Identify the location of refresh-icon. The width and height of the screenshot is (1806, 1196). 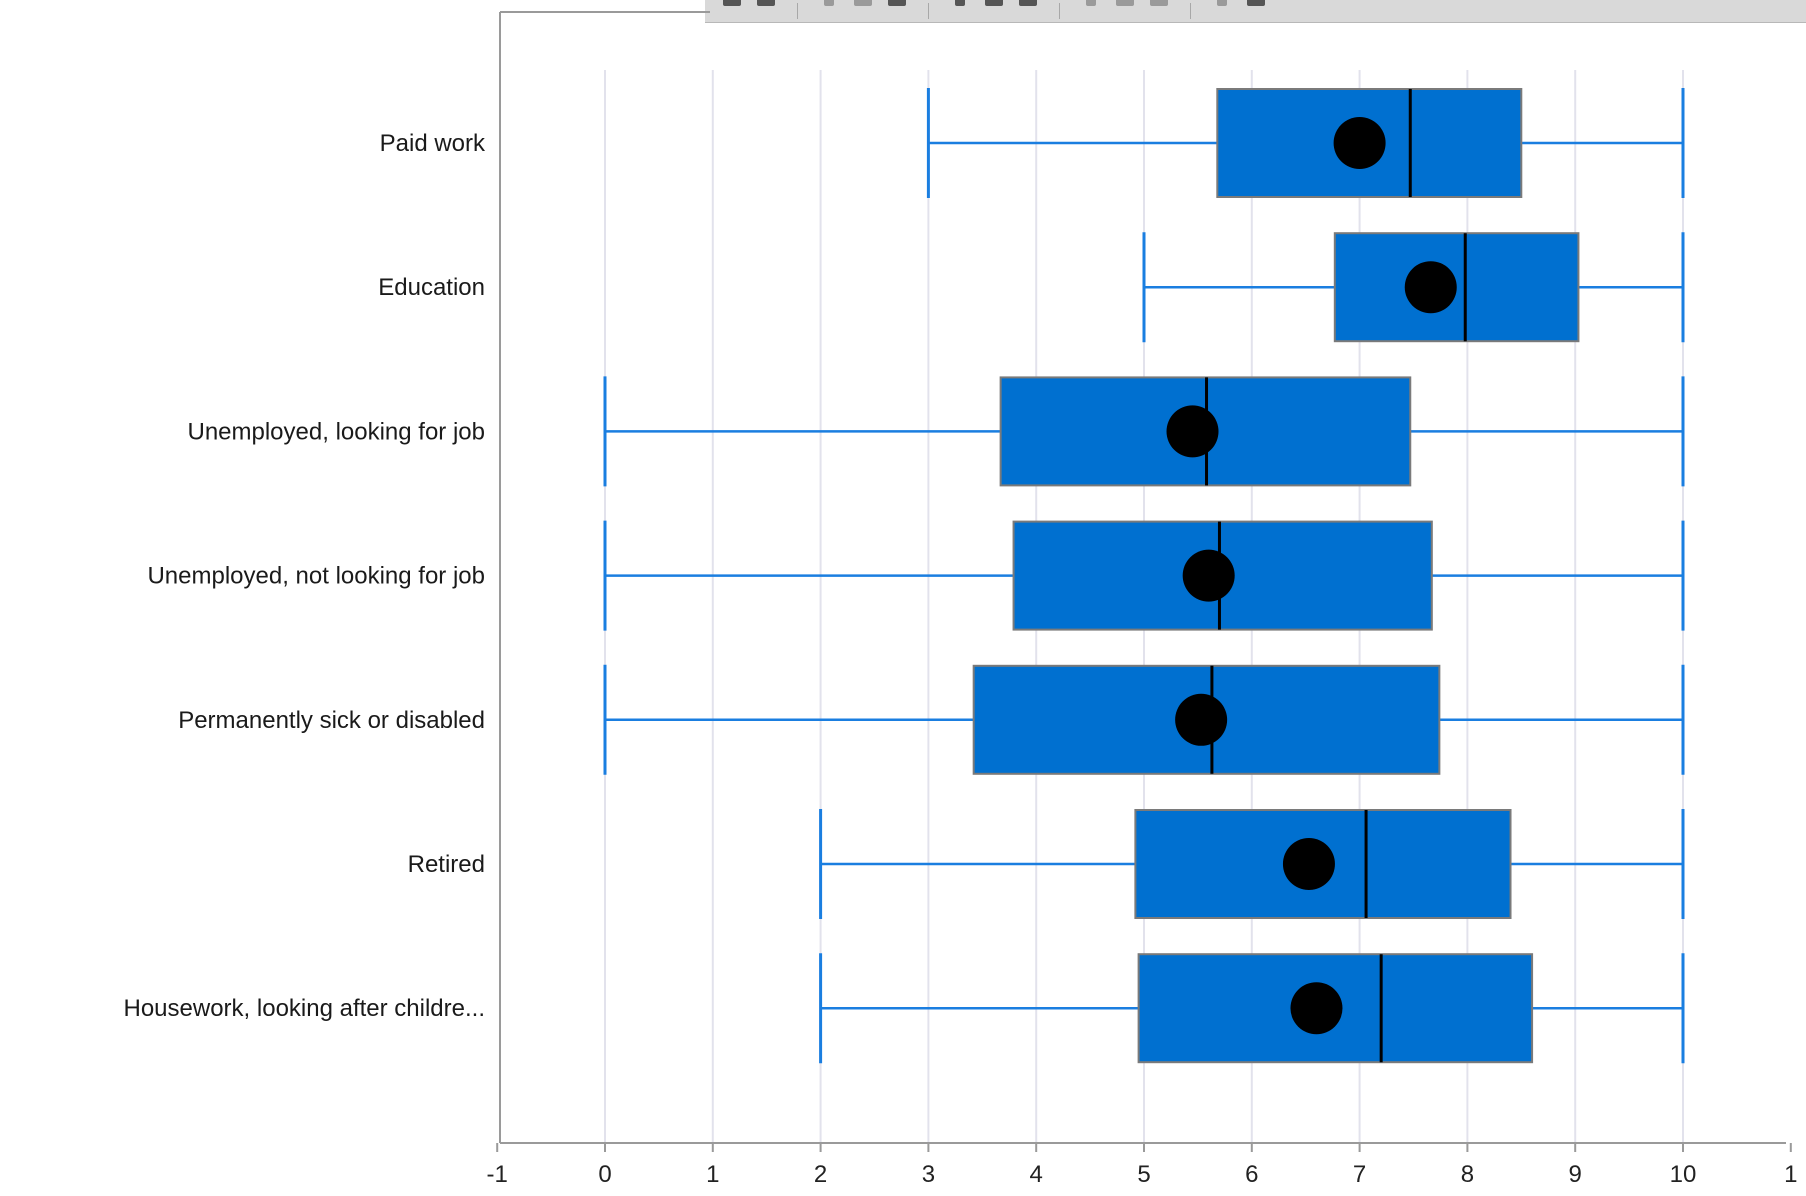
(863, 3).